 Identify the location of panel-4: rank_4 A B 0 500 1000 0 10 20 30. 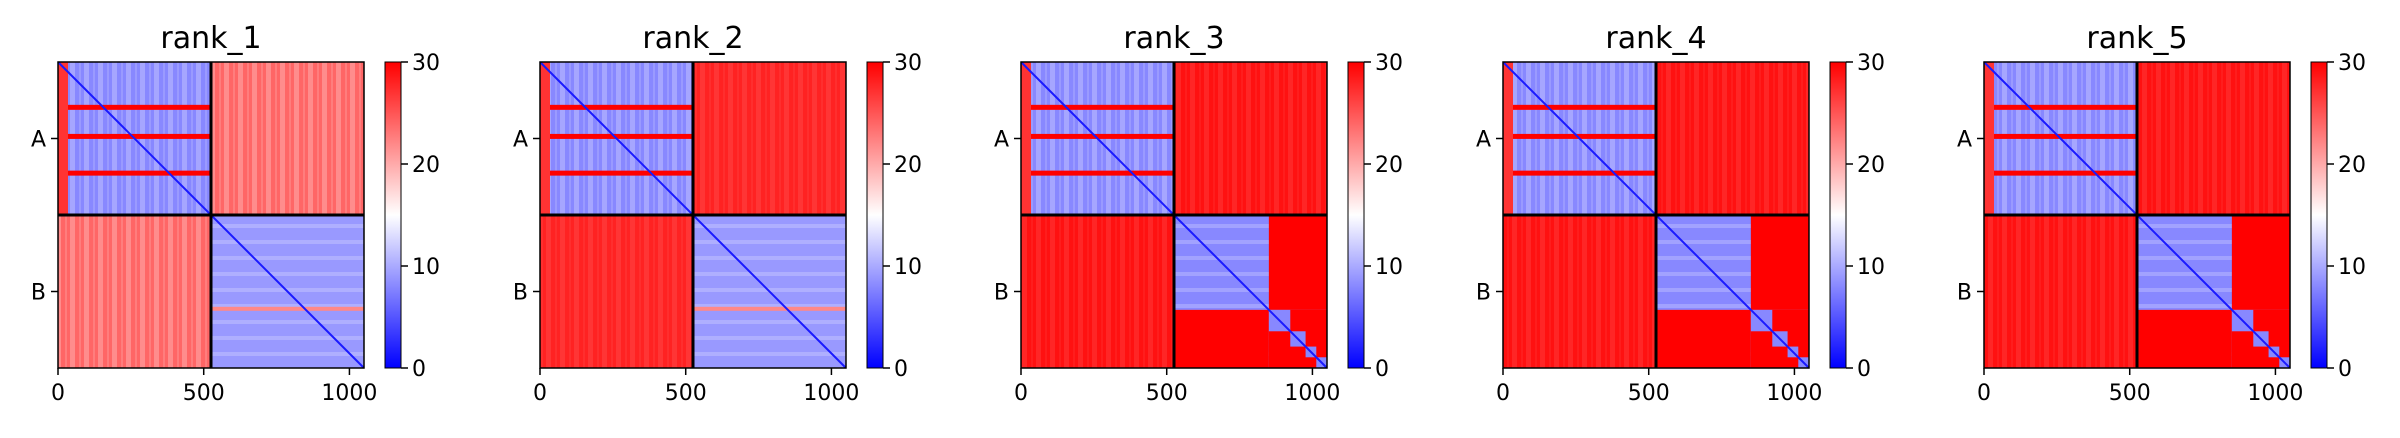
(1680, 213).